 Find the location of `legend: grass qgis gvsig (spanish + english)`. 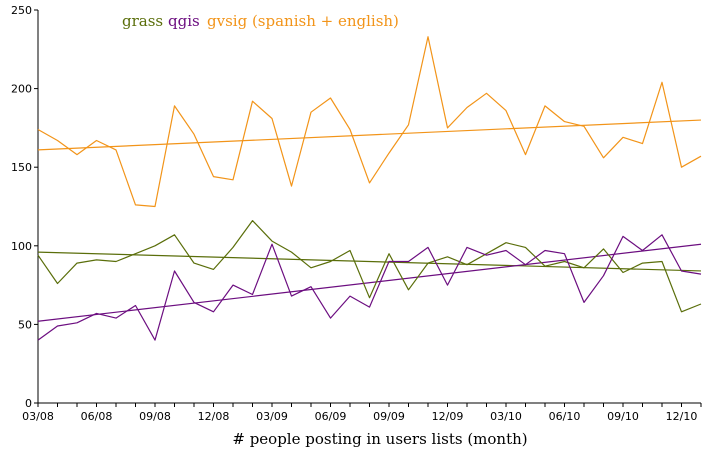

legend: grass qgis gvsig (spanish + english) is located at coordinates (260, 21).